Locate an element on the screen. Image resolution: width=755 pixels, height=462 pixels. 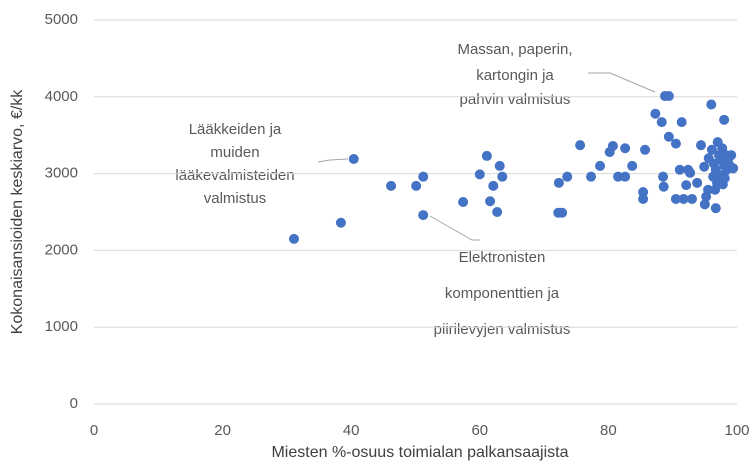
y-axis-title: Kokonaisansioiden keskiarvo, €/kk is located at coordinates (17, 212).